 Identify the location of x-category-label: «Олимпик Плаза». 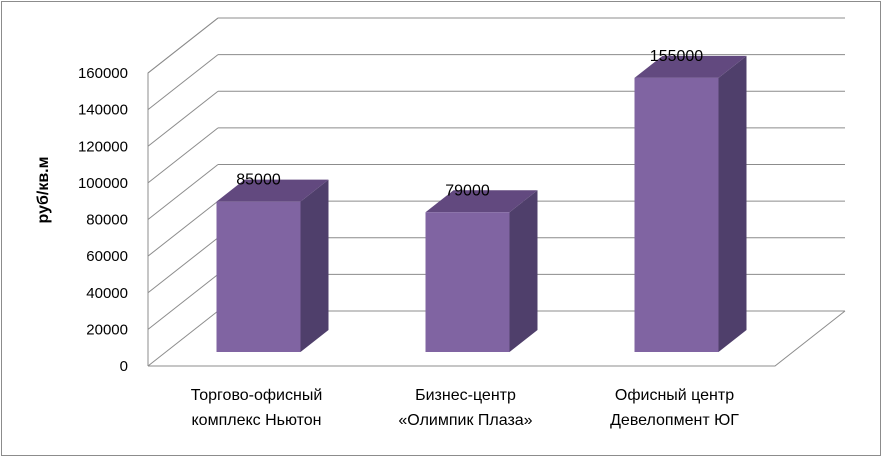
(465, 420).